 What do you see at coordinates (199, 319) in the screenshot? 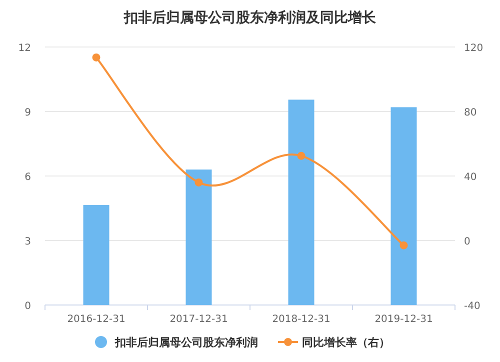
I see `x-tick-label: 2017-12-31` at bounding box center [199, 319].